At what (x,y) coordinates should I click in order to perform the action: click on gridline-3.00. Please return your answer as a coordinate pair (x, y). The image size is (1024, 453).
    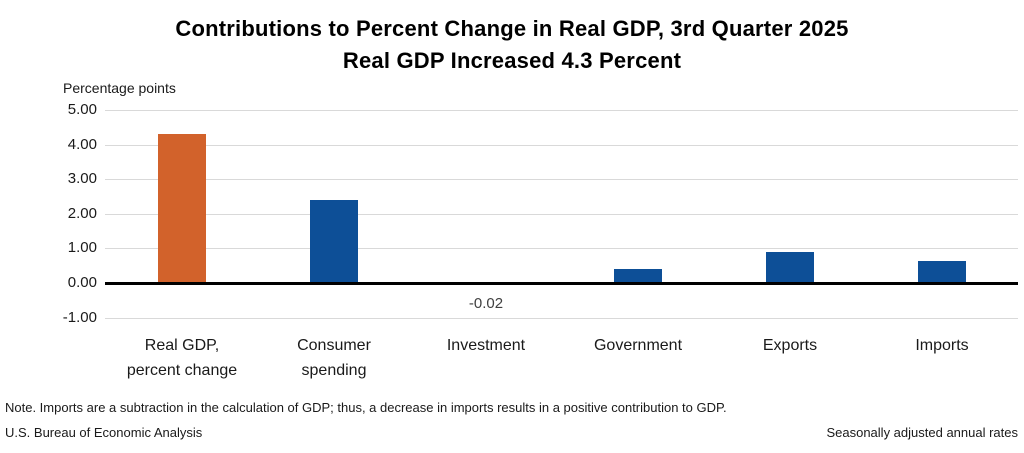
    Looking at the image, I should click on (561, 179).